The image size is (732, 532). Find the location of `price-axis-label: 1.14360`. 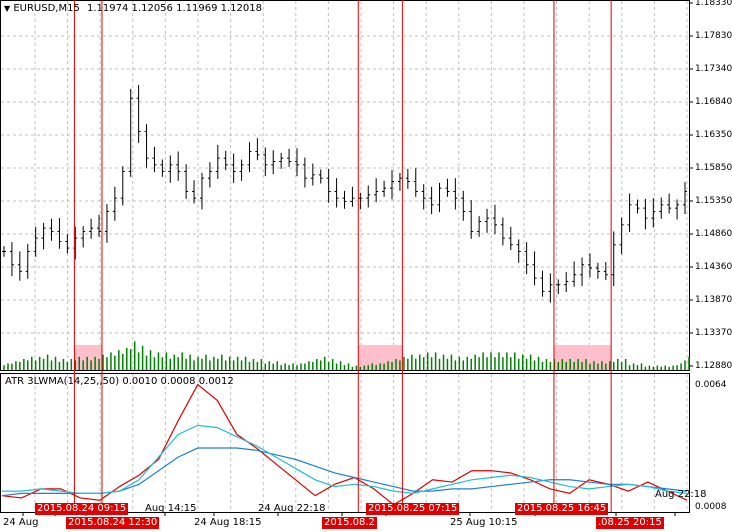

price-axis-label: 1.14360 is located at coordinates (713, 267).